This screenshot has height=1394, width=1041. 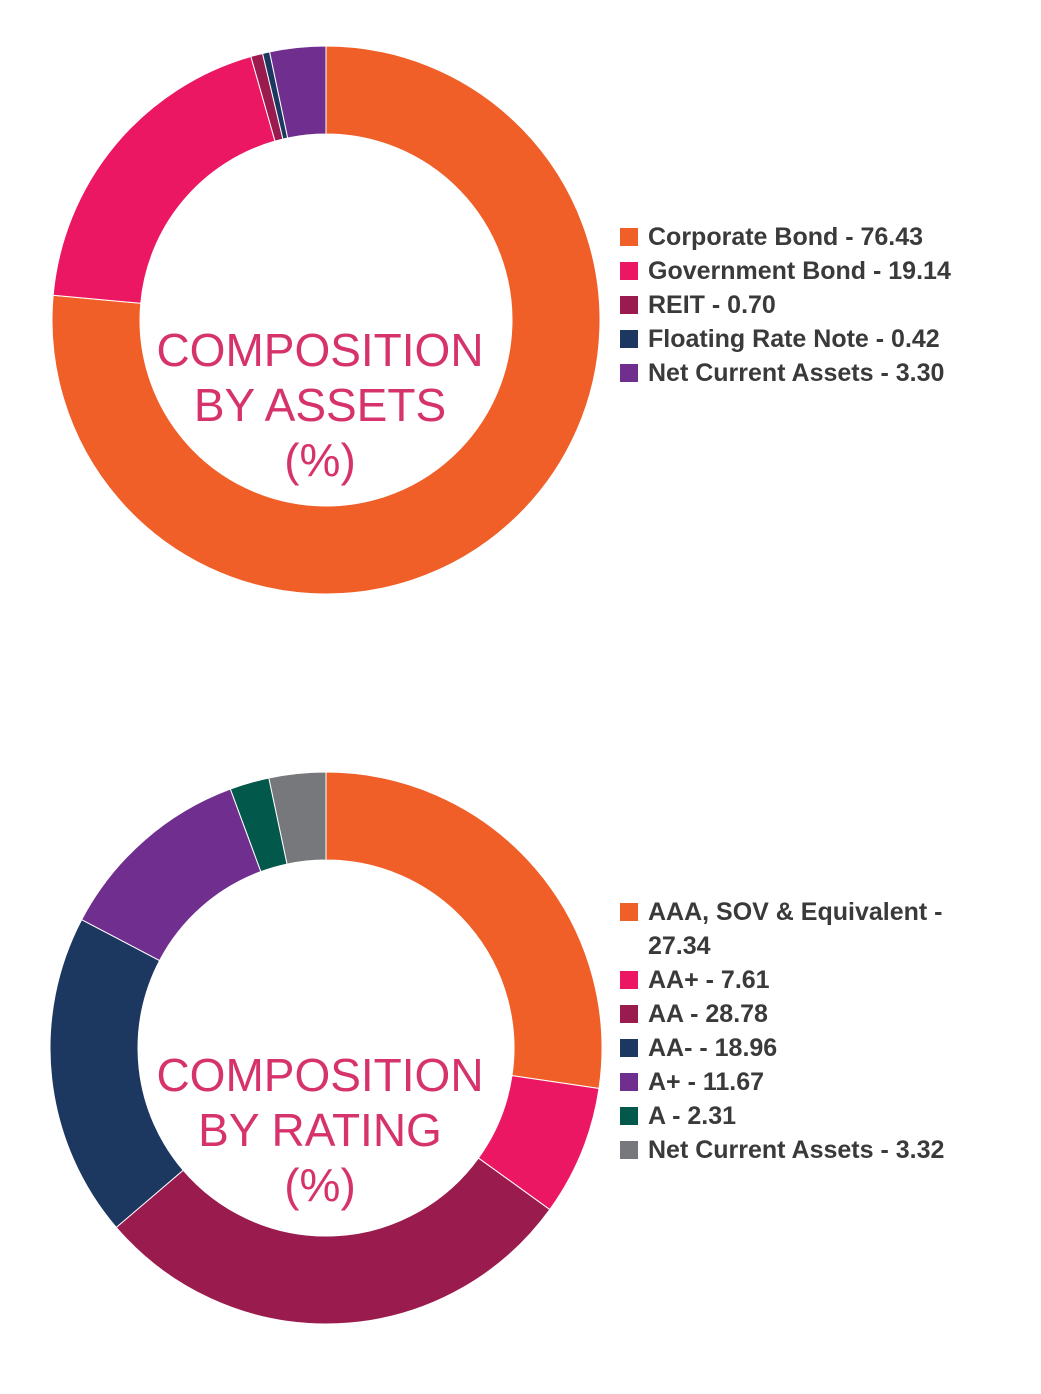 I want to click on legend-label: Corporate Bond - 76.43, so click(x=786, y=237).